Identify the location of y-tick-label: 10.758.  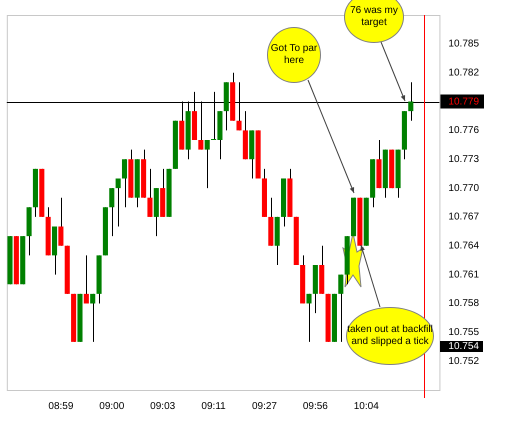
(464, 304).